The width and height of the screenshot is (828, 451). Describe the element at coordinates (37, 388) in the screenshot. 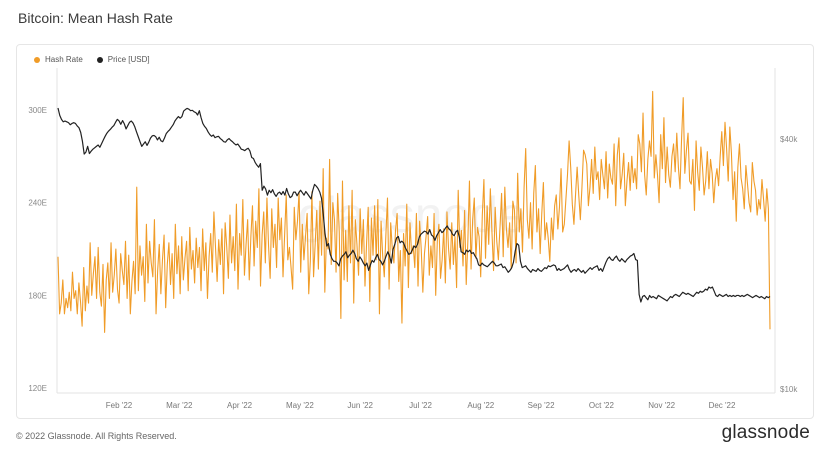

I see `left-tick-label: 120E` at that location.